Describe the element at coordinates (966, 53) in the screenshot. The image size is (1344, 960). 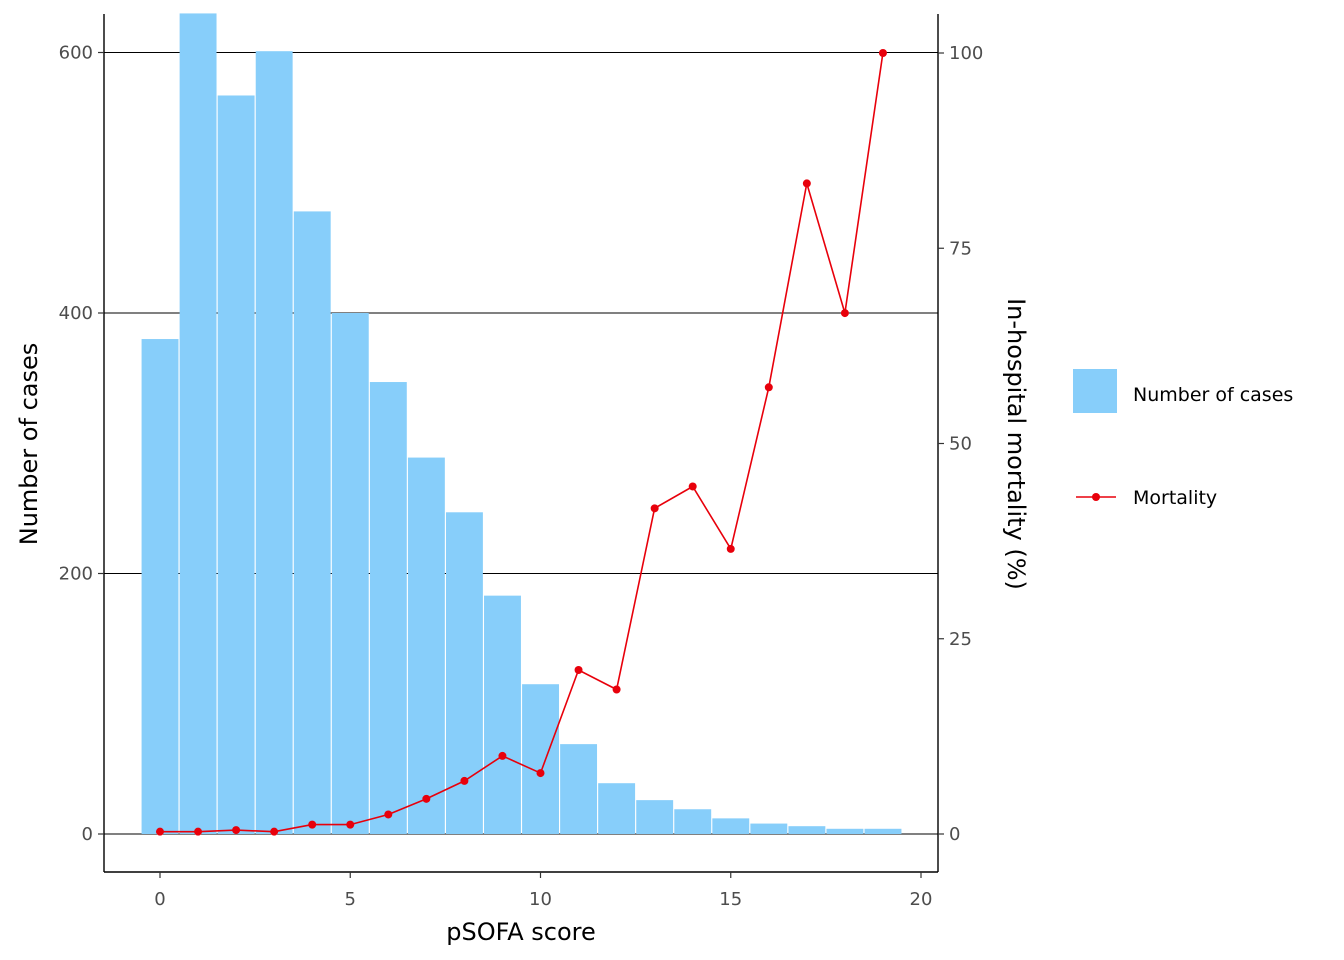
I see `y-right-tick-label: 100` at that location.